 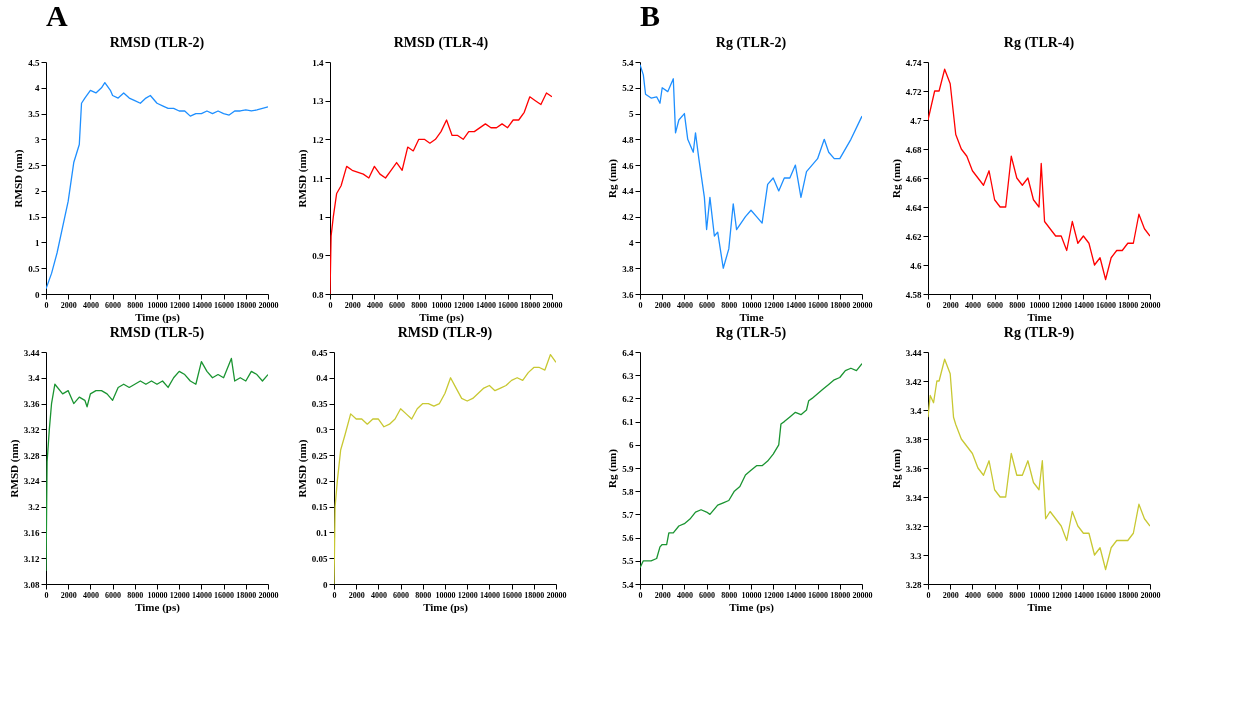 What do you see at coordinates (751, 316) in the screenshot?
I see `x-axis-title: Time` at bounding box center [751, 316].